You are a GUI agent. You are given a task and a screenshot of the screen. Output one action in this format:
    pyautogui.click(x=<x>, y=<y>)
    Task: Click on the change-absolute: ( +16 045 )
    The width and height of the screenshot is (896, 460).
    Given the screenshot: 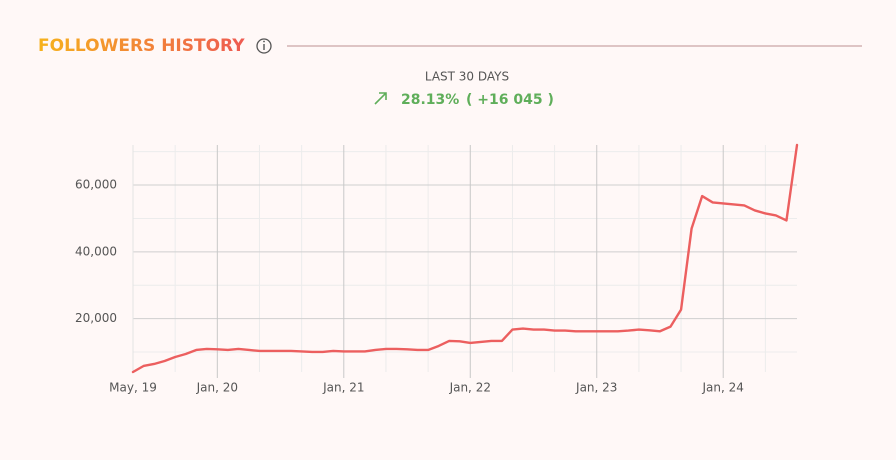 What is the action you would take?
    pyautogui.click(x=510, y=100)
    